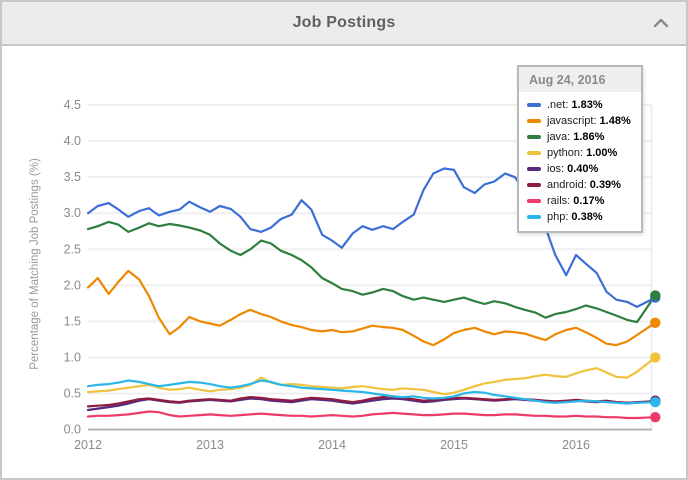 The width and height of the screenshot is (688, 480). I want to click on tooltip-series-value: 0.38%, so click(587, 217).